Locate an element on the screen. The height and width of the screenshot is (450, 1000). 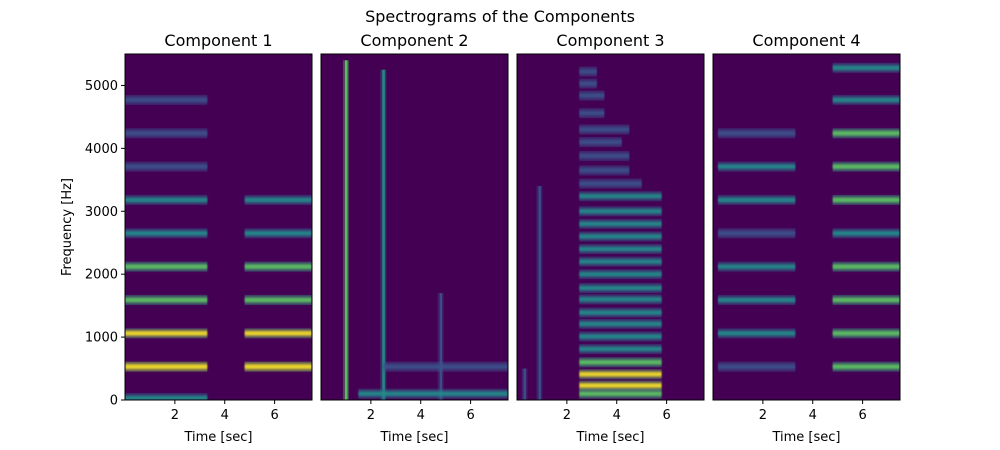
y-tick-label: 0 is located at coordinates (114, 401).